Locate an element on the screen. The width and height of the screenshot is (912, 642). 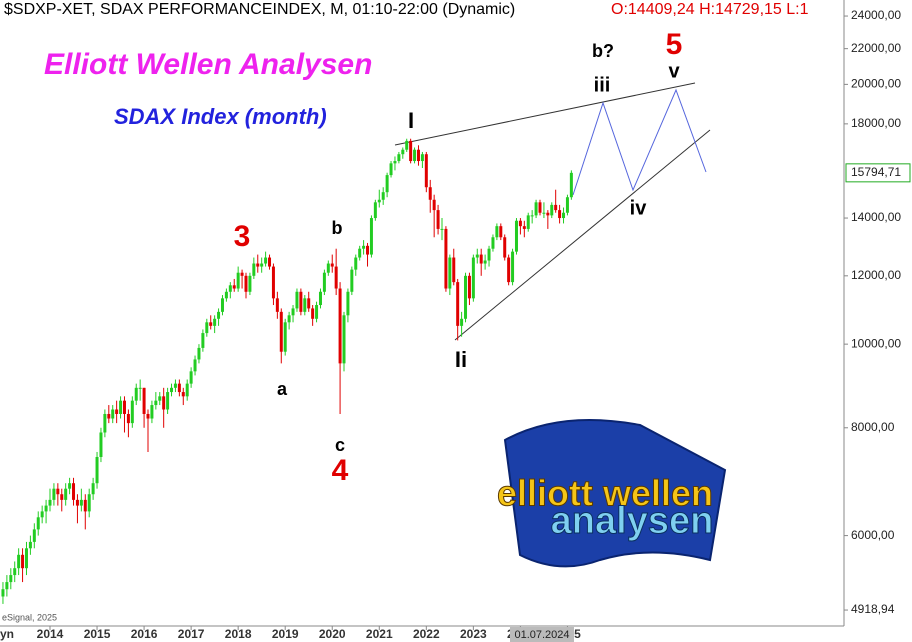
wave-label: iv is located at coordinates (639, 208).